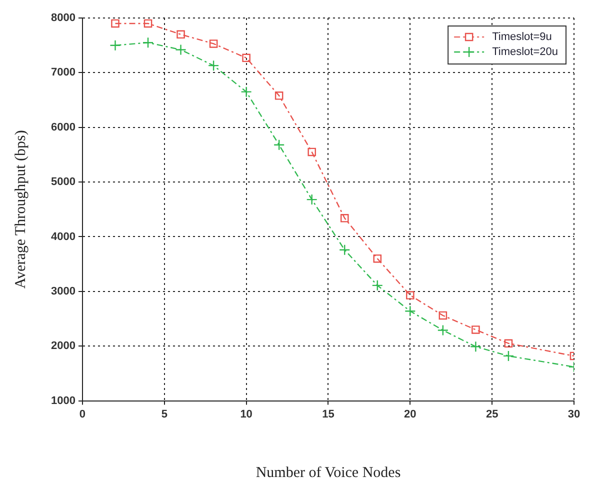 The image size is (597, 494). Describe the element at coordinates (63, 236) in the screenshot. I see `y-tick-label: 4000` at that location.